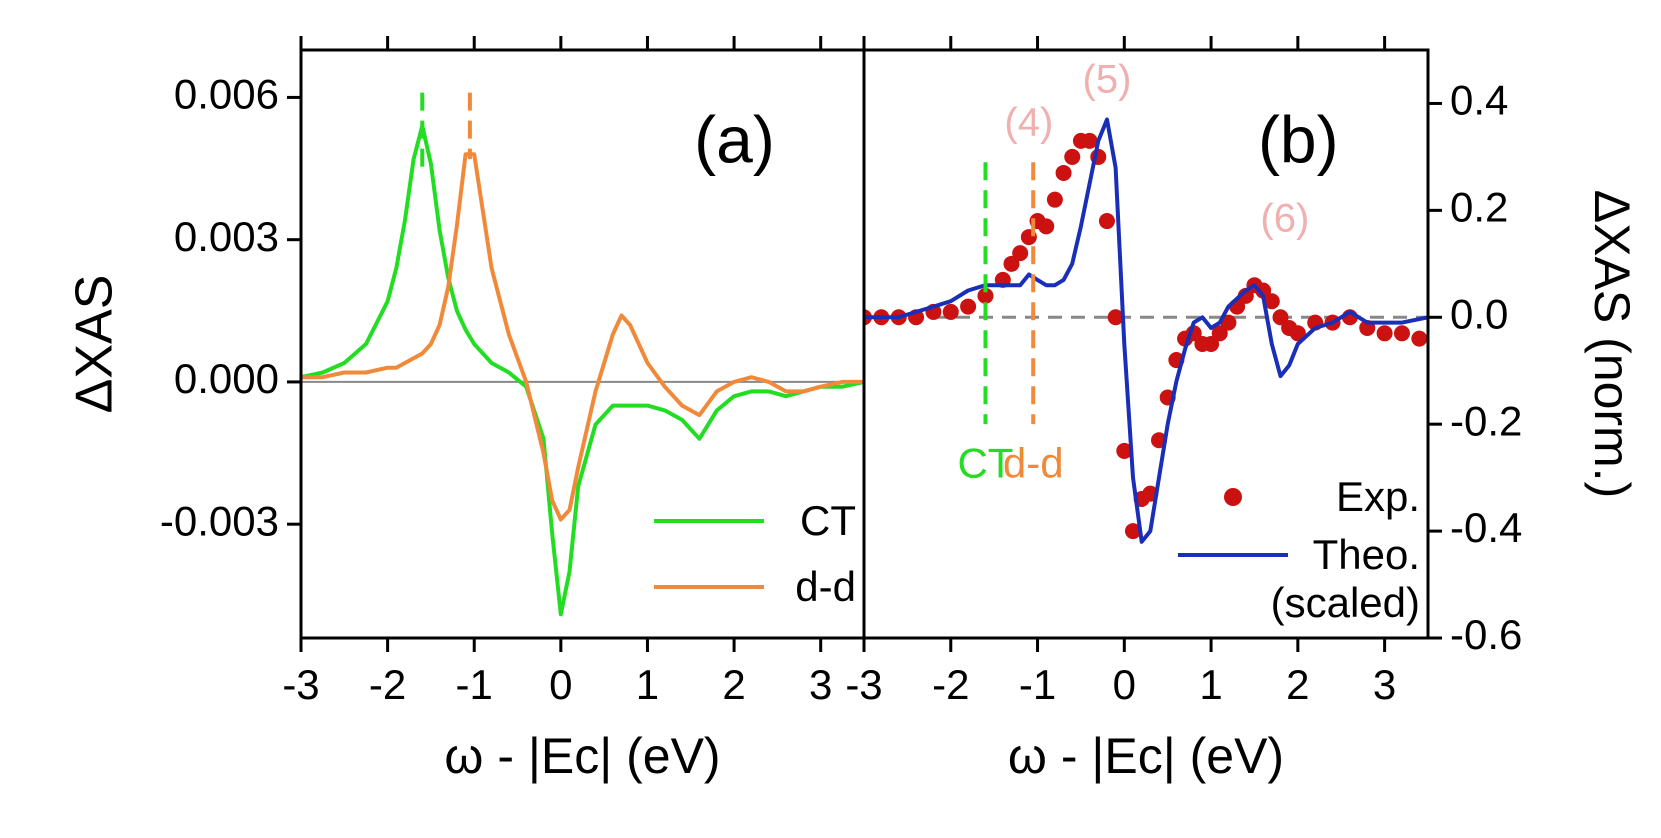  What do you see at coordinates (1479, 100) in the screenshot?
I see `y2-tick-label: 0.4` at bounding box center [1479, 100].